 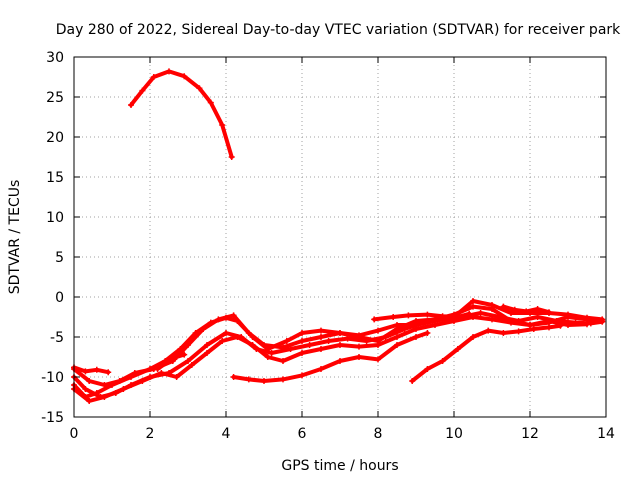 What do you see at coordinates (59, 298) in the screenshot?
I see `y-tick-label: 0` at bounding box center [59, 298].